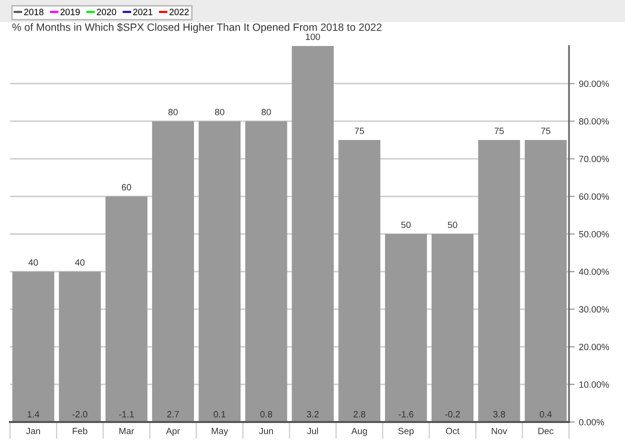  Describe the element at coordinates (312, 414) in the screenshot. I see `annotation: 3.2` at that location.